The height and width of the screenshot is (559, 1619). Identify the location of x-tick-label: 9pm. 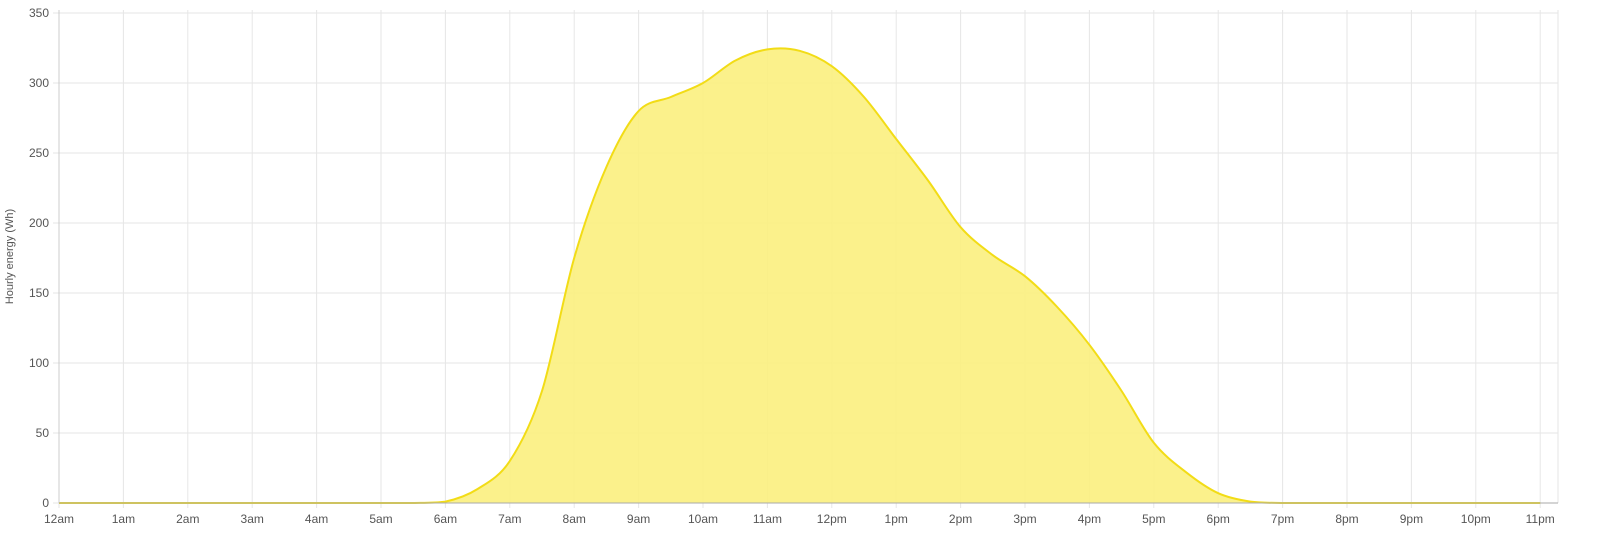
(1411, 519).